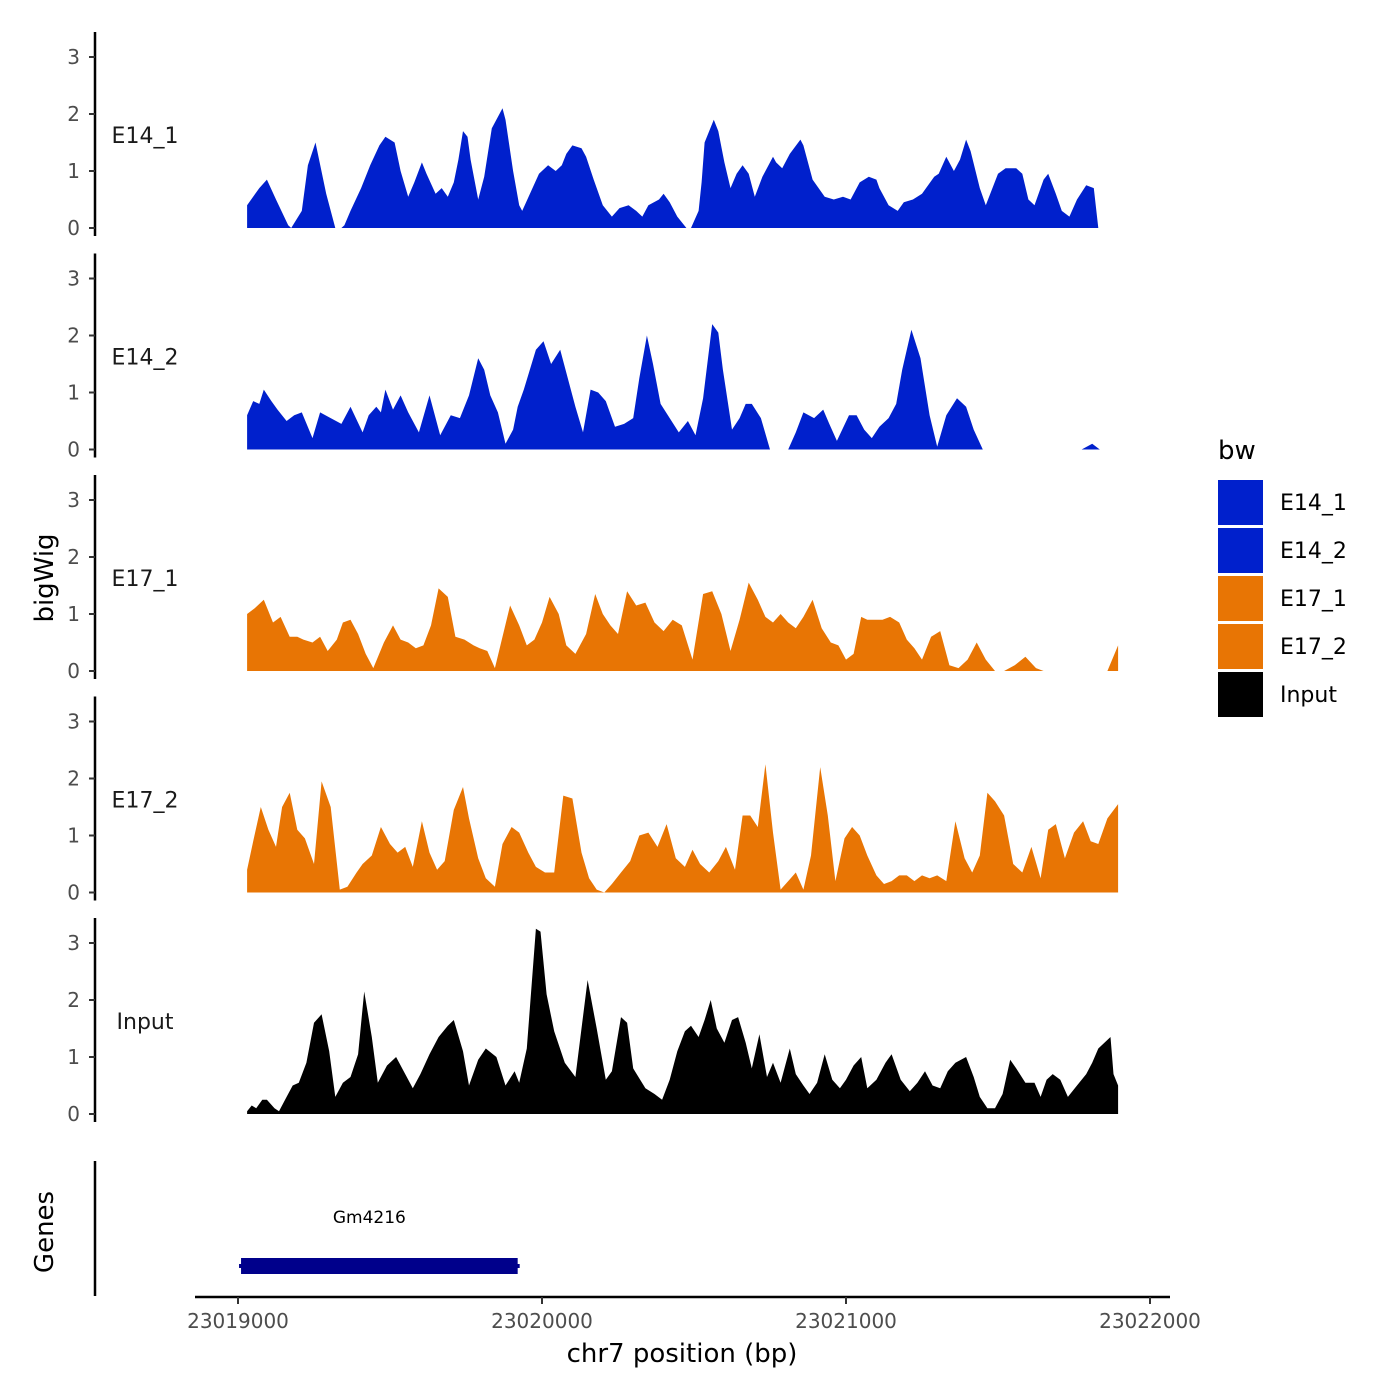 The height and width of the screenshot is (1400, 1400). I want to click on gene-track: Gm4216, so click(306, 1228).